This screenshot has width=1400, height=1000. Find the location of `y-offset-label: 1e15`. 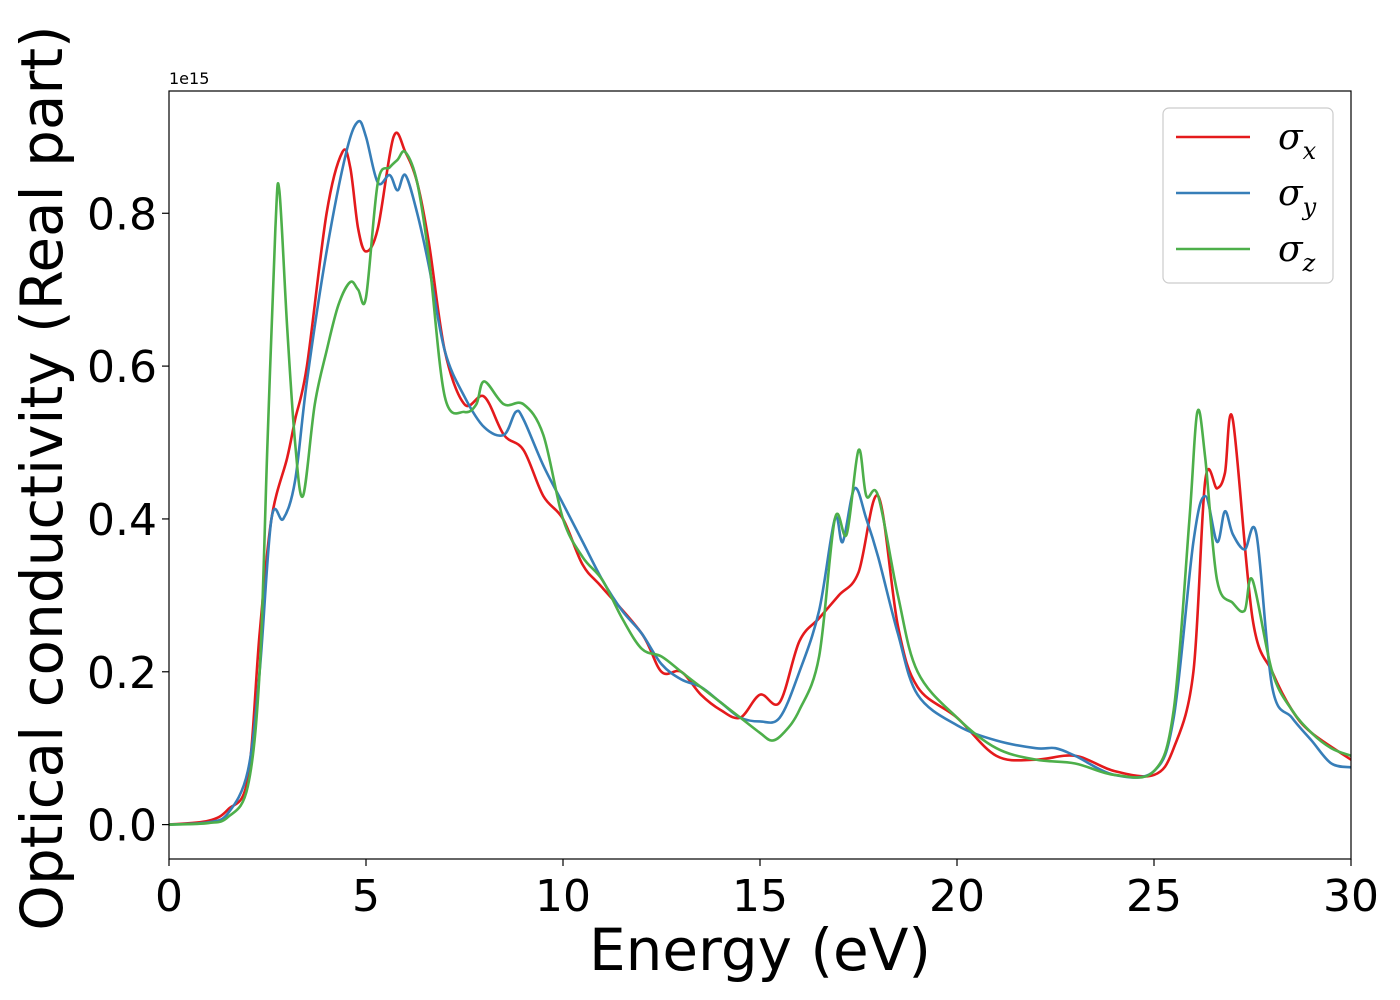

y-offset-label: 1e15 is located at coordinates (189, 78).